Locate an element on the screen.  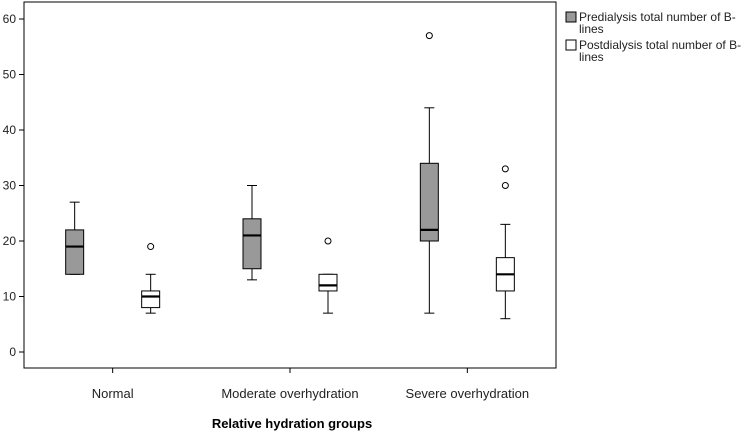
legend-label: Postdialysis total number of B-lines is located at coordinates (660, 51).